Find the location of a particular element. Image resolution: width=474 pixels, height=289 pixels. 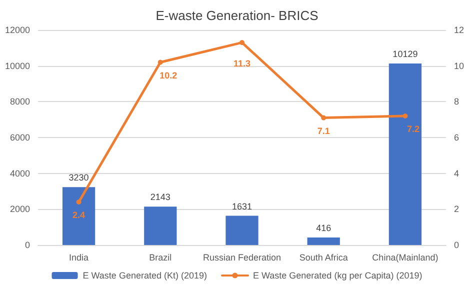

data-label: 2.4 is located at coordinates (79, 215).